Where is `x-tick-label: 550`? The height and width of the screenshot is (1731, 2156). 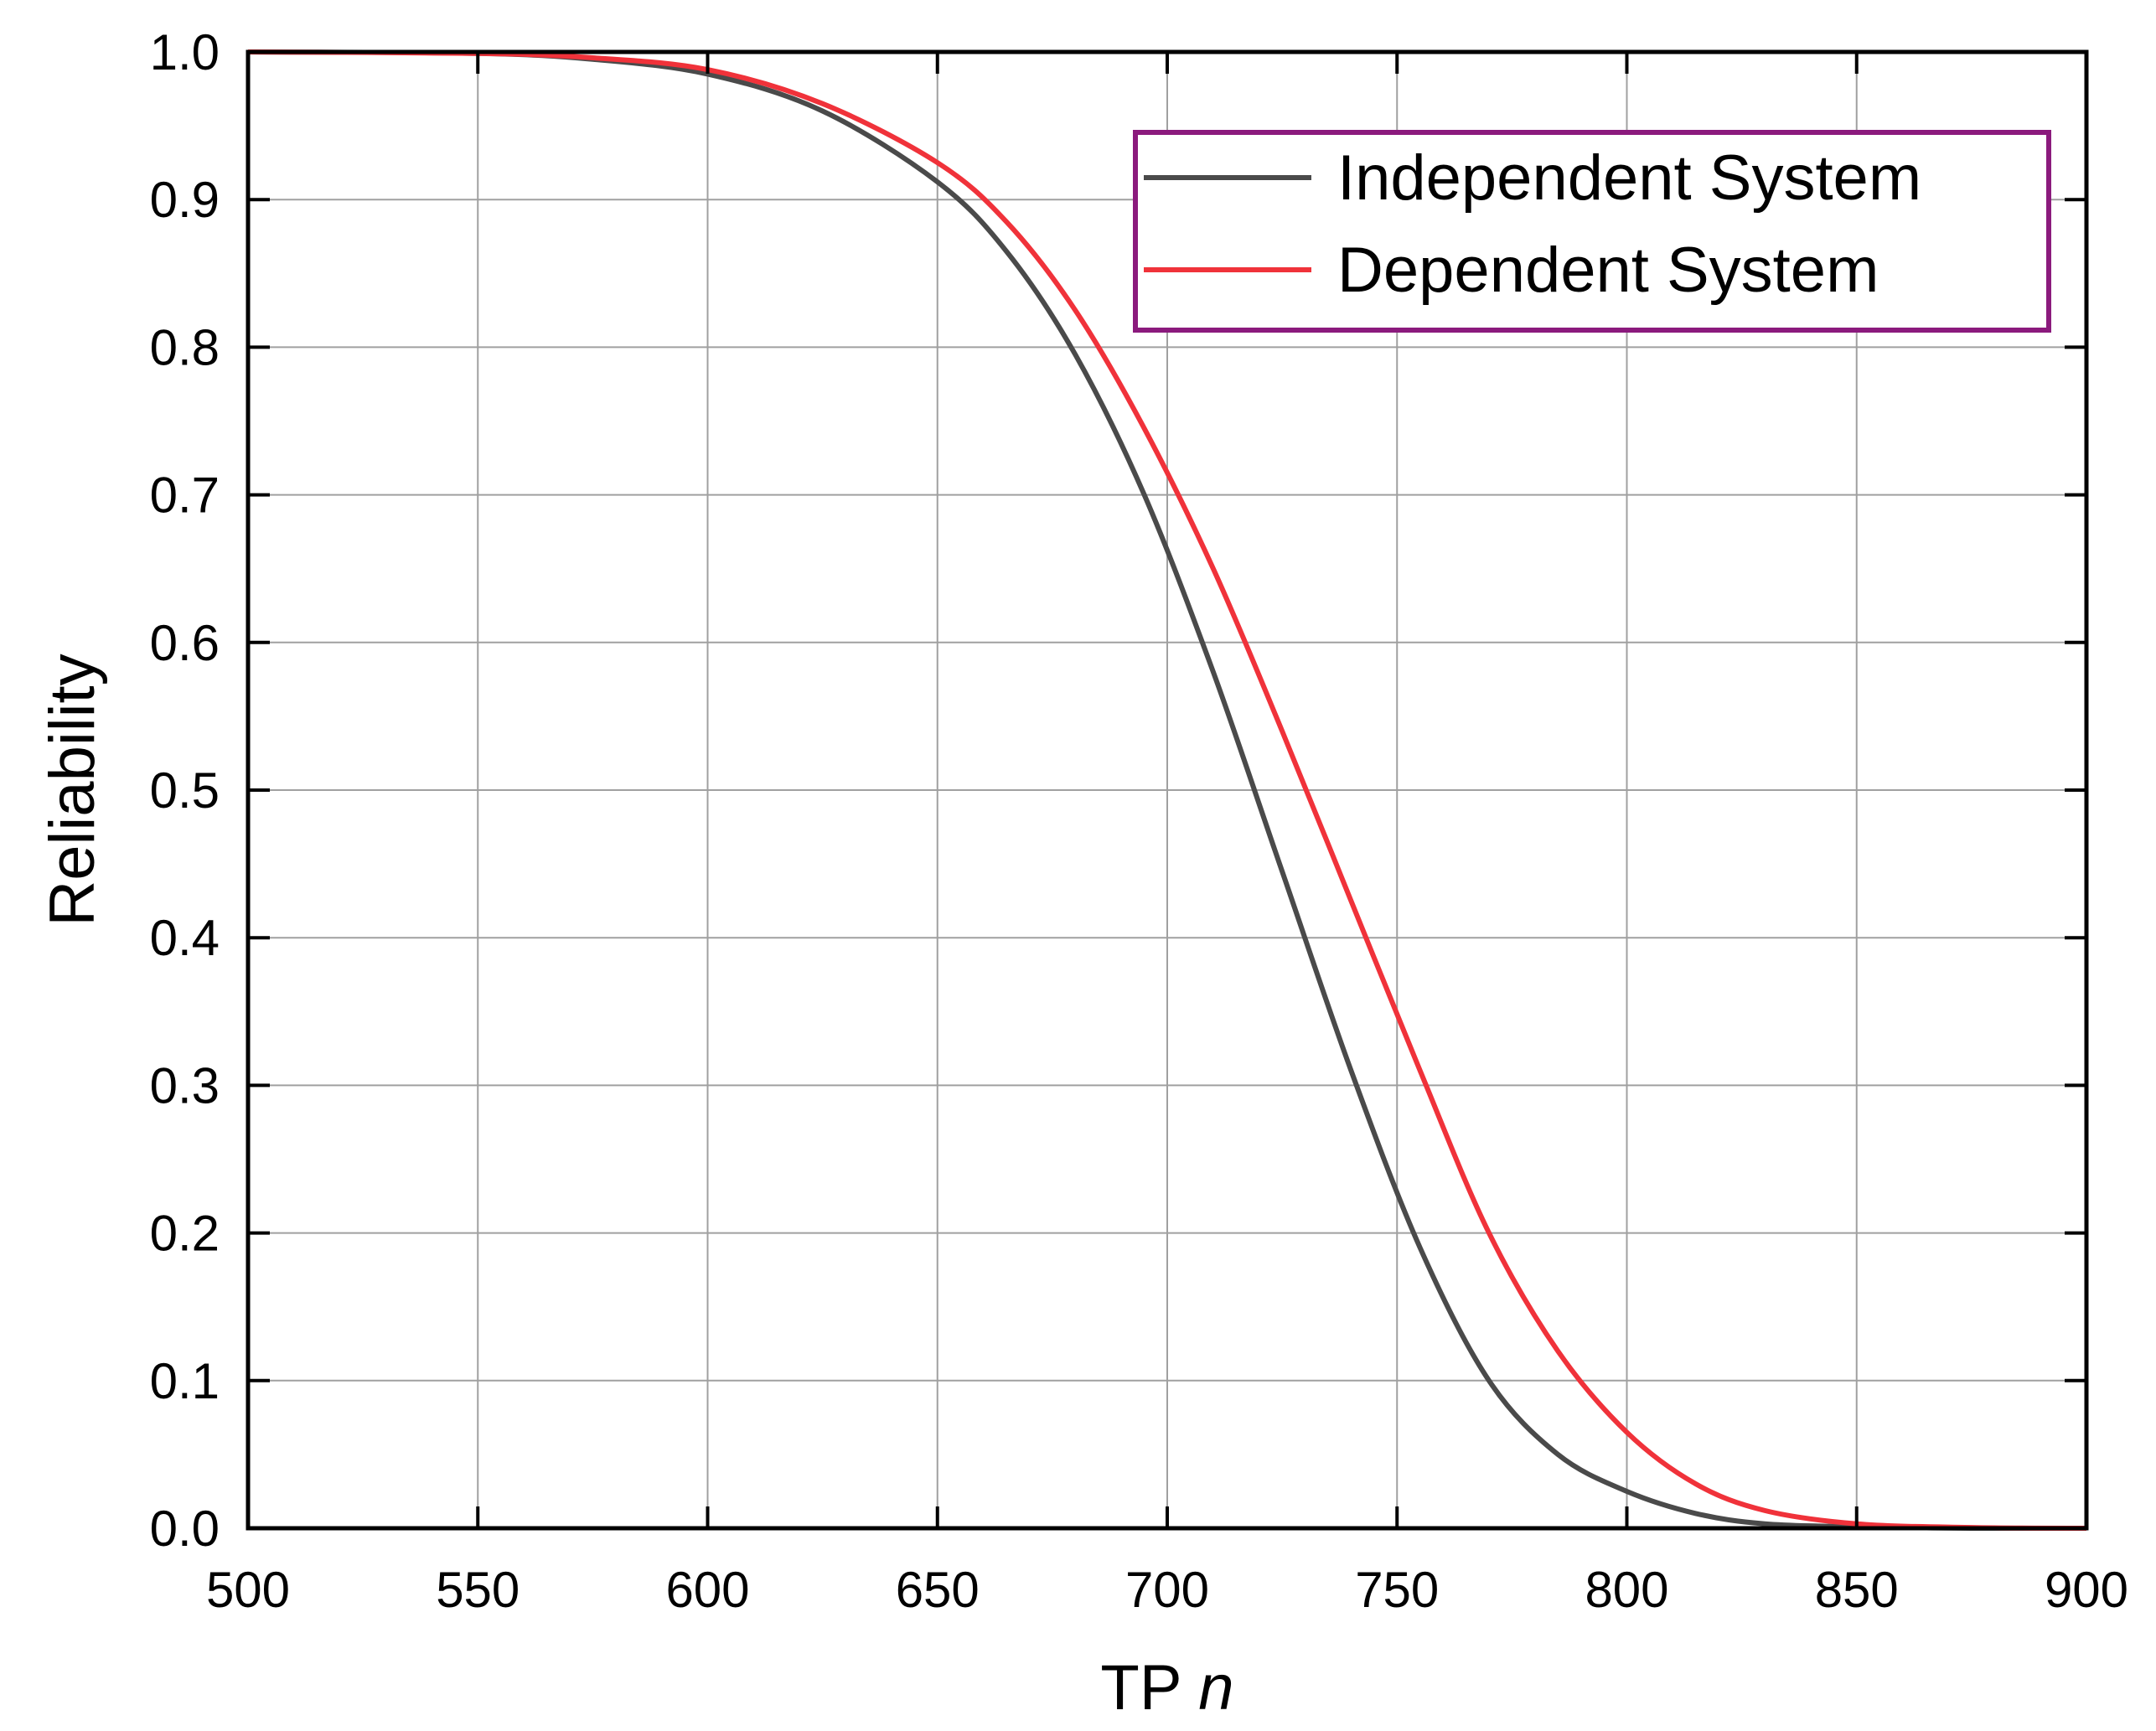
x-tick-label: 550 is located at coordinates (478, 1590).